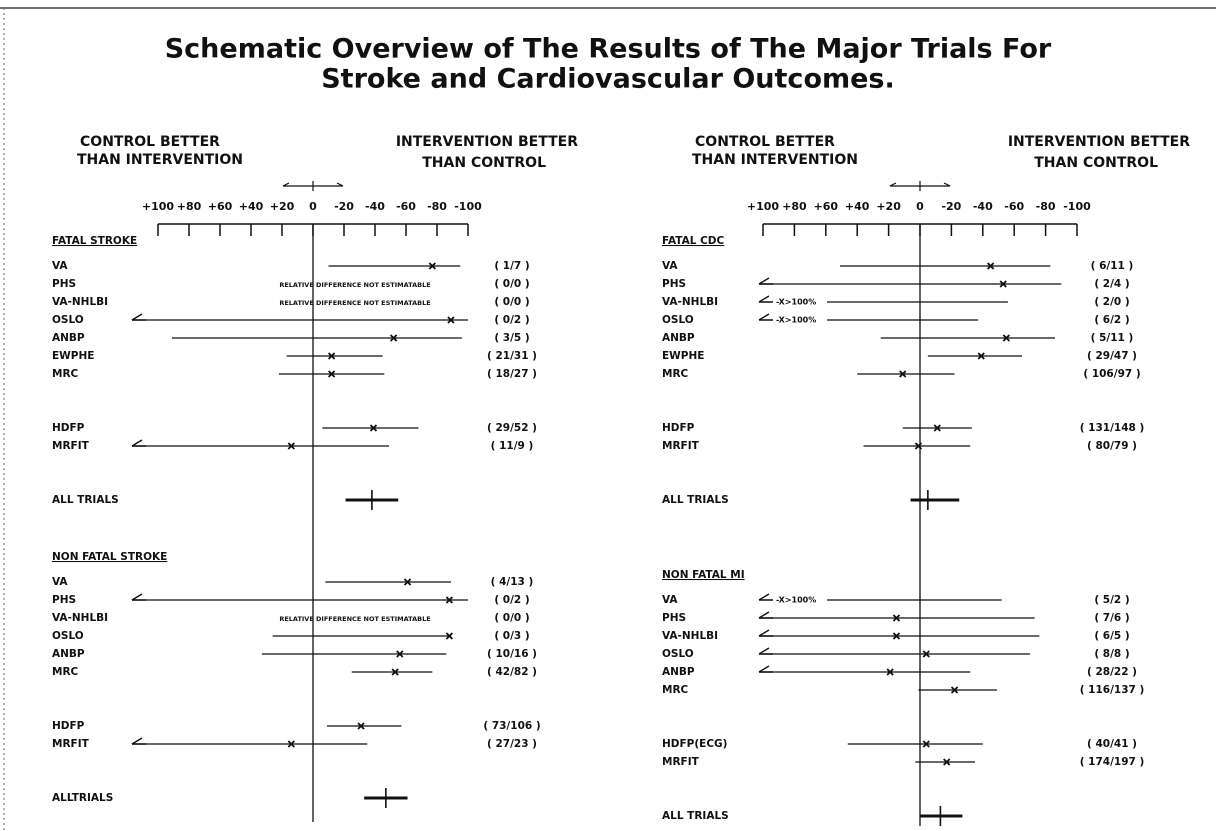  What do you see at coordinates (68, 654) in the screenshot?
I see `row-label: ANBP` at bounding box center [68, 654].